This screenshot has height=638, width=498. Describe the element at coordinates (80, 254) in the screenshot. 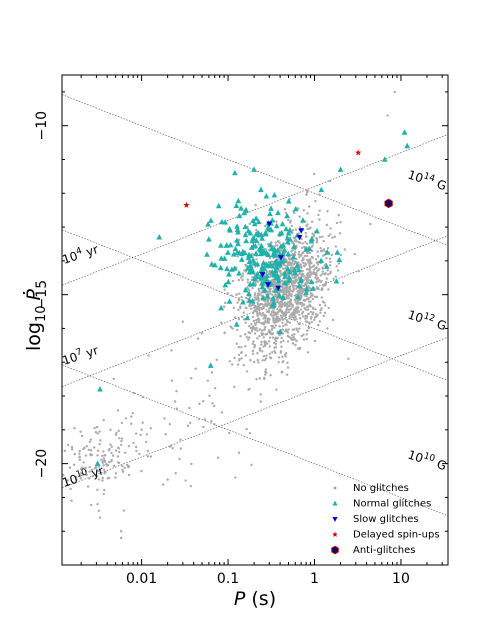

I see `age-label: 104 yr` at that location.